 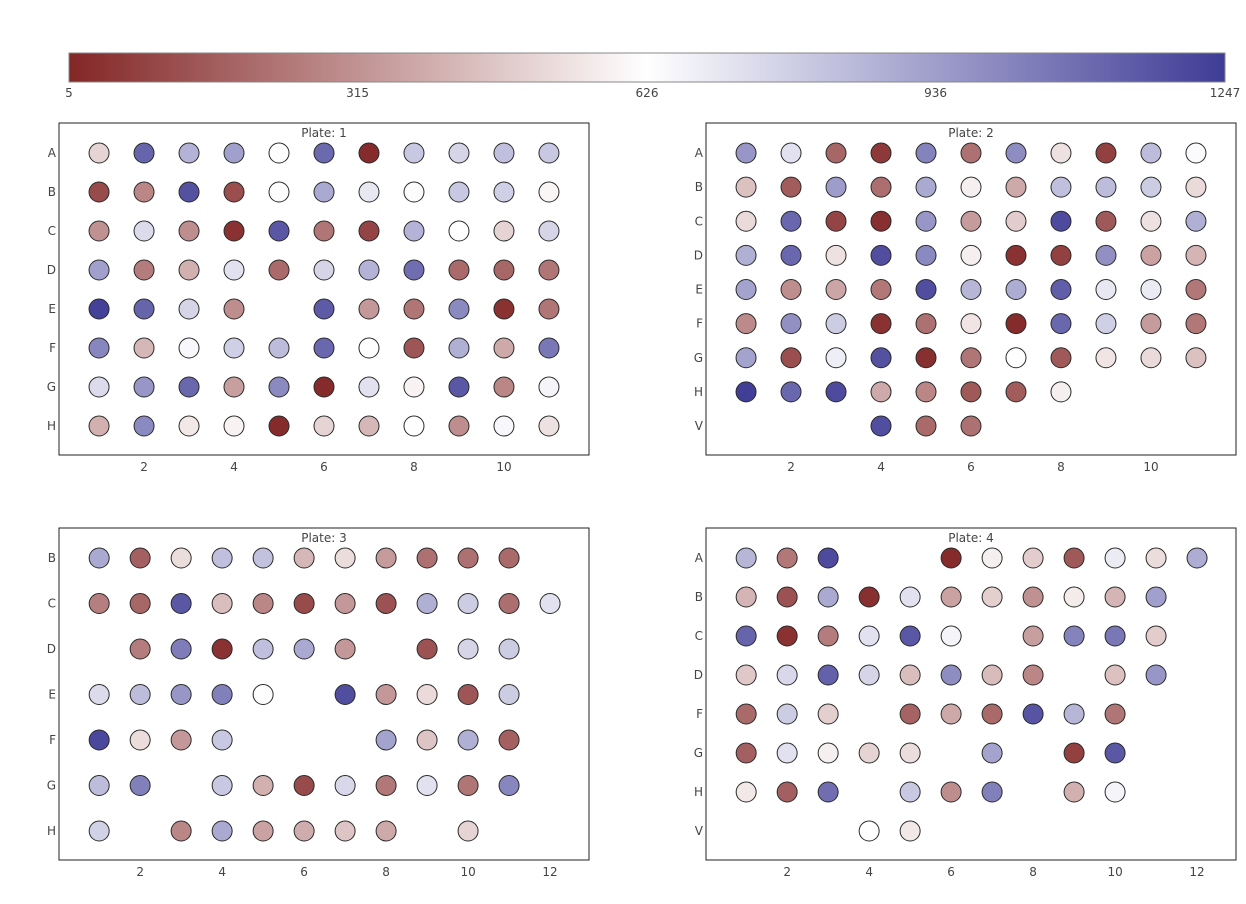 What do you see at coordinates (386, 694) in the screenshot?
I see `well-E8: E8: 330` at bounding box center [386, 694].